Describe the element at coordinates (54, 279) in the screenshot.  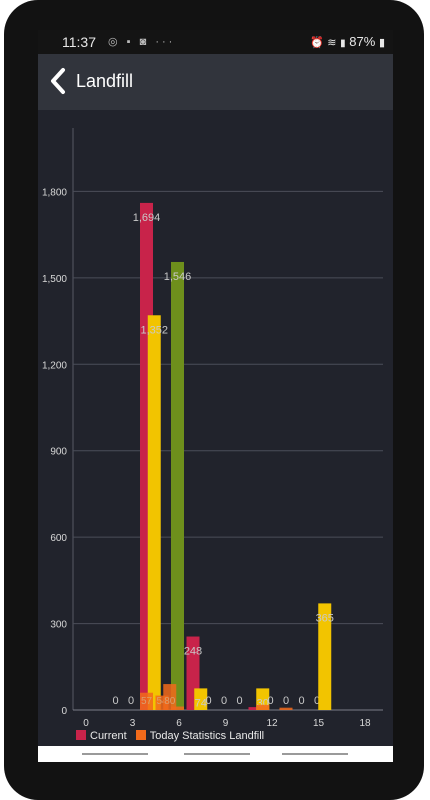
I see `y-tick-label: 1,500` at that location.